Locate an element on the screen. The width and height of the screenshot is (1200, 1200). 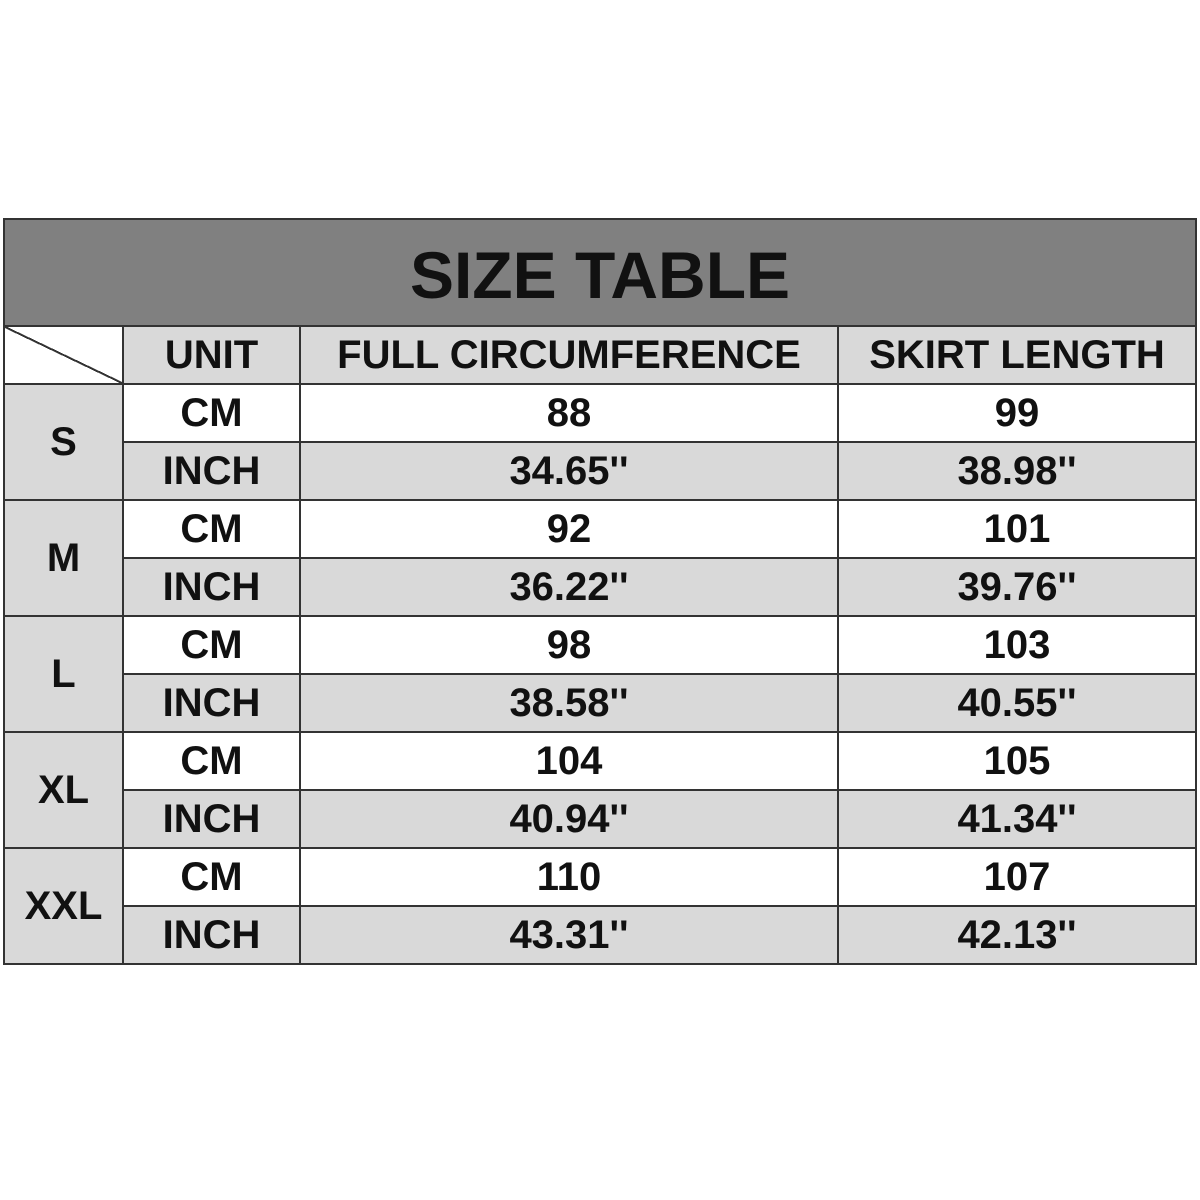
circumference-cell: 92 is located at coordinates (569, 529).